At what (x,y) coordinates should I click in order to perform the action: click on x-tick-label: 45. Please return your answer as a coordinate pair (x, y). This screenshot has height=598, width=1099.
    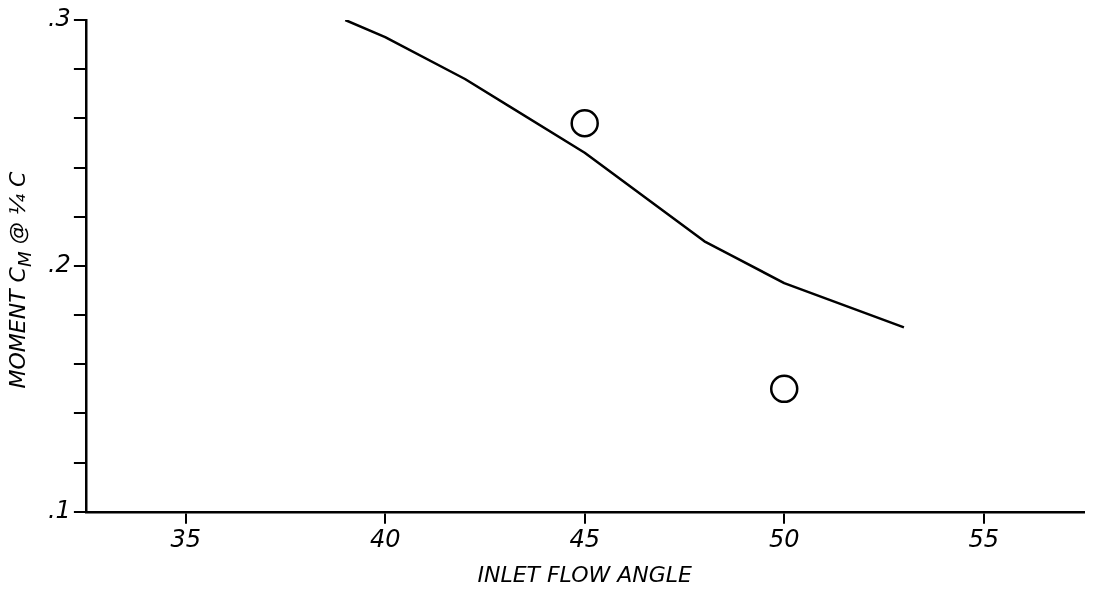
    Looking at the image, I should click on (584, 539).